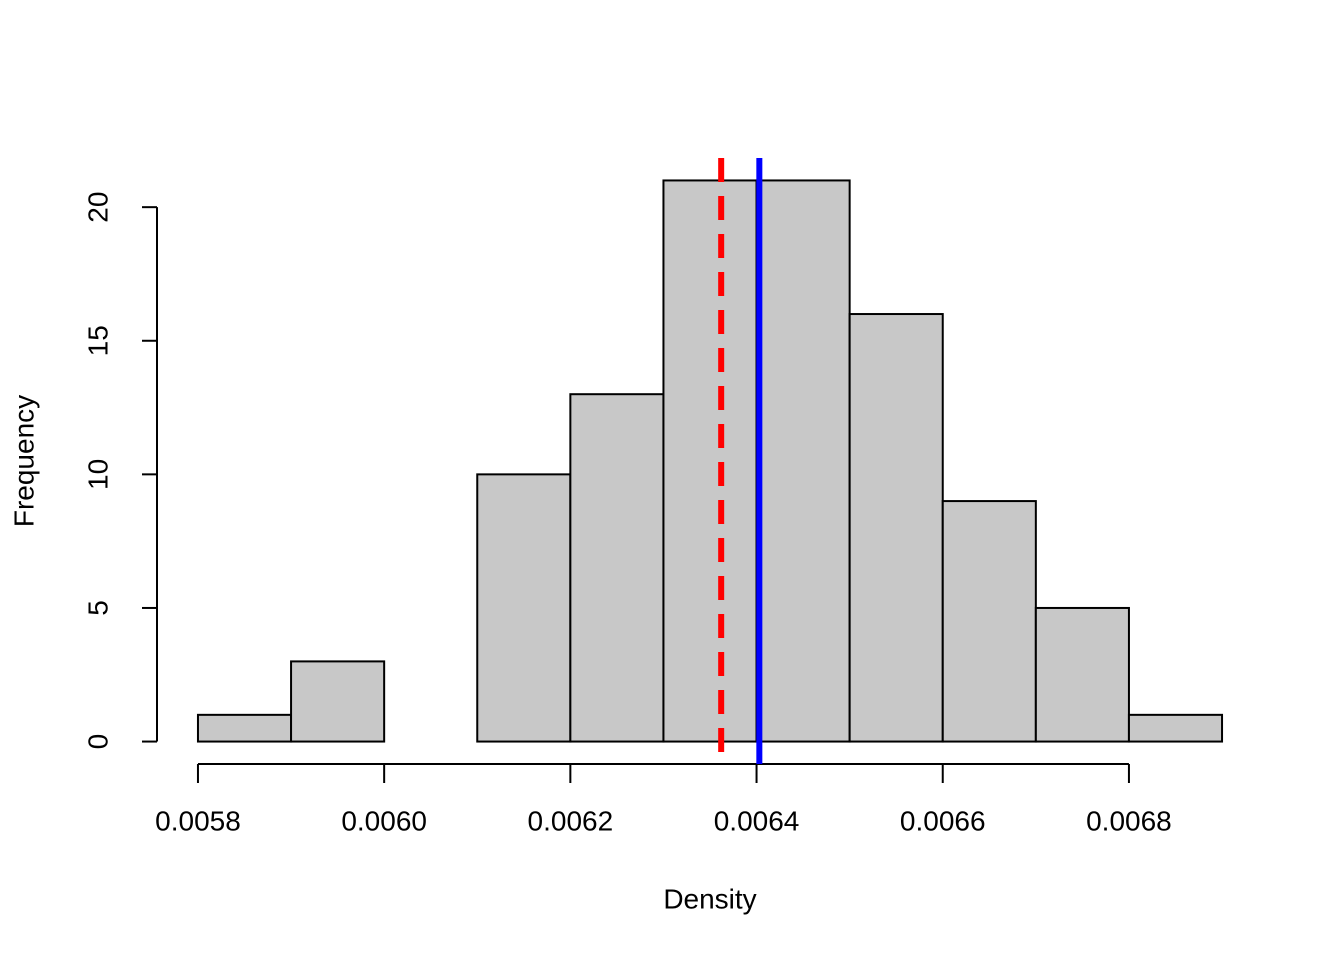  What do you see at coordinates (709, 898) in the screenshot?
I see `x-axis-title: Density` at bounding box center [709, 898].